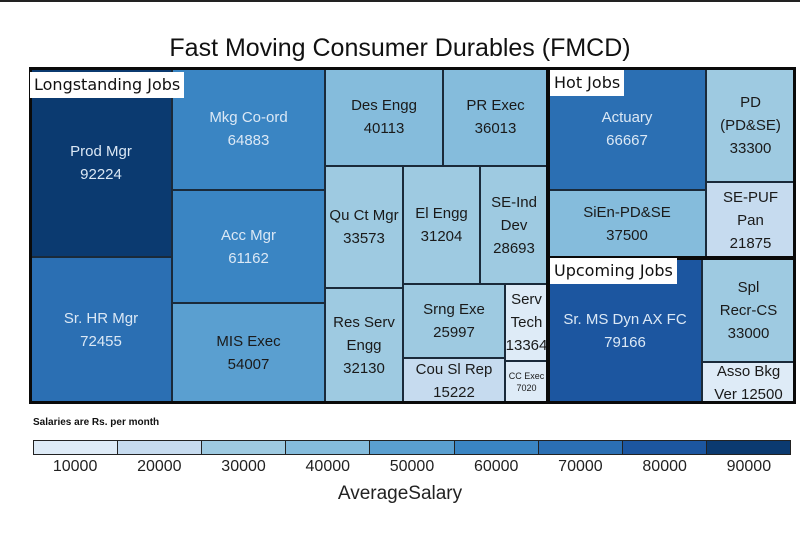  Describe the element at coordinates (749, 466) in the screenshot. I see `legend-tick-label: 90000` at that location.